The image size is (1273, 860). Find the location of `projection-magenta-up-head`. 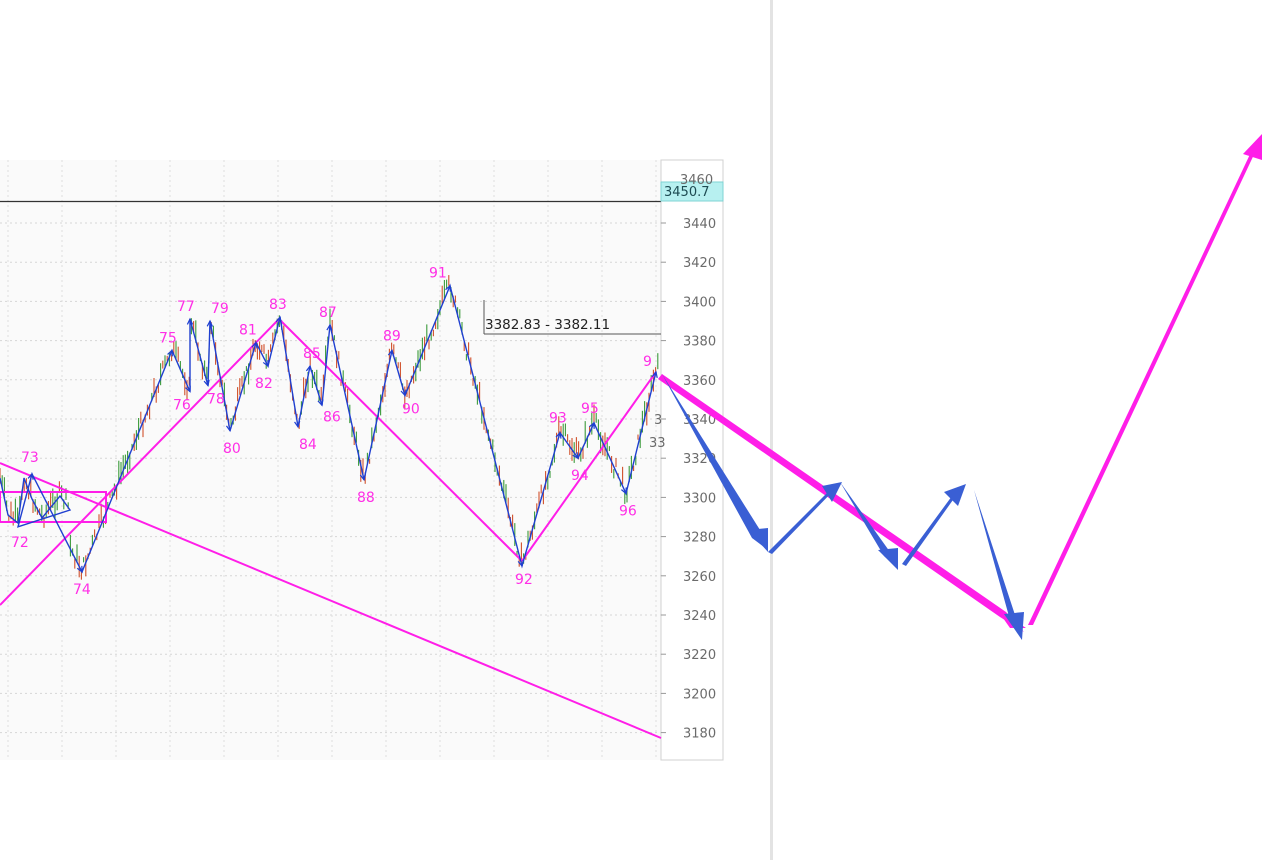

projection-magenta-up-head is located at coordinates (1252, 147).